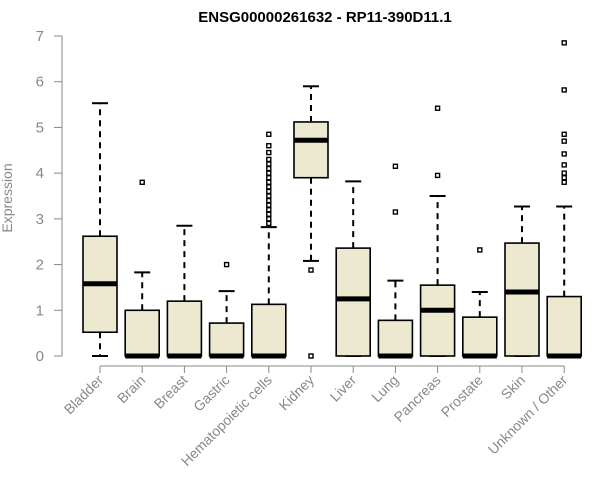 Image resolution: width=600 pixels, height=500 pixels. I want to click on y-tick-label: 2, so click(40, 265).